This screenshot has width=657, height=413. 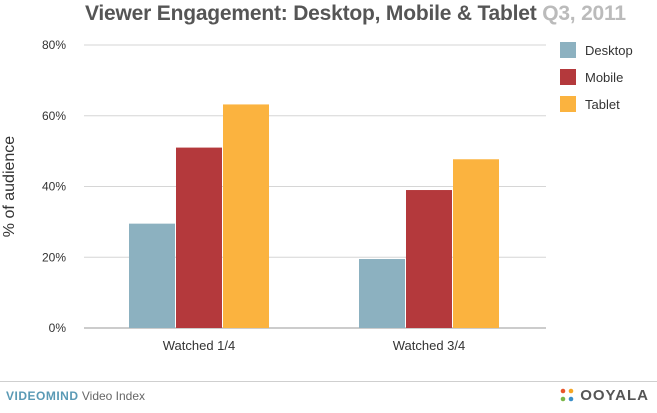 What do you see at coordinates (567, 395) in the screenshot?
I see `ooyala-logo-mark-icon` at bounding box center [567, 395].